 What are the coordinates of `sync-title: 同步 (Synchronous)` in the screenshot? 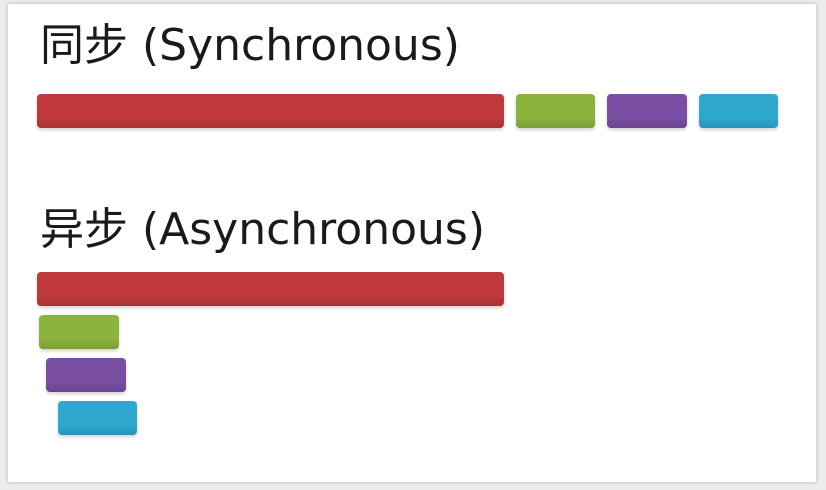 It's located at (250, 45).